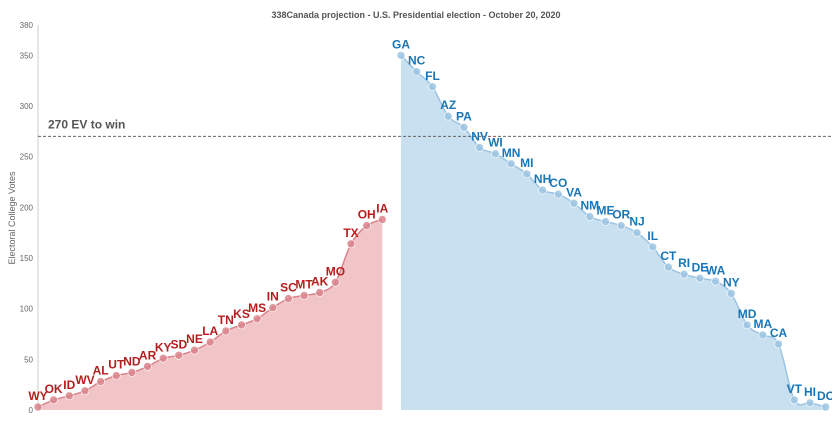  What do you see at coordinates (116, 365) in the screenshot?
I see `rep-state-label-ut: UT` at bounding box center [116, 365].